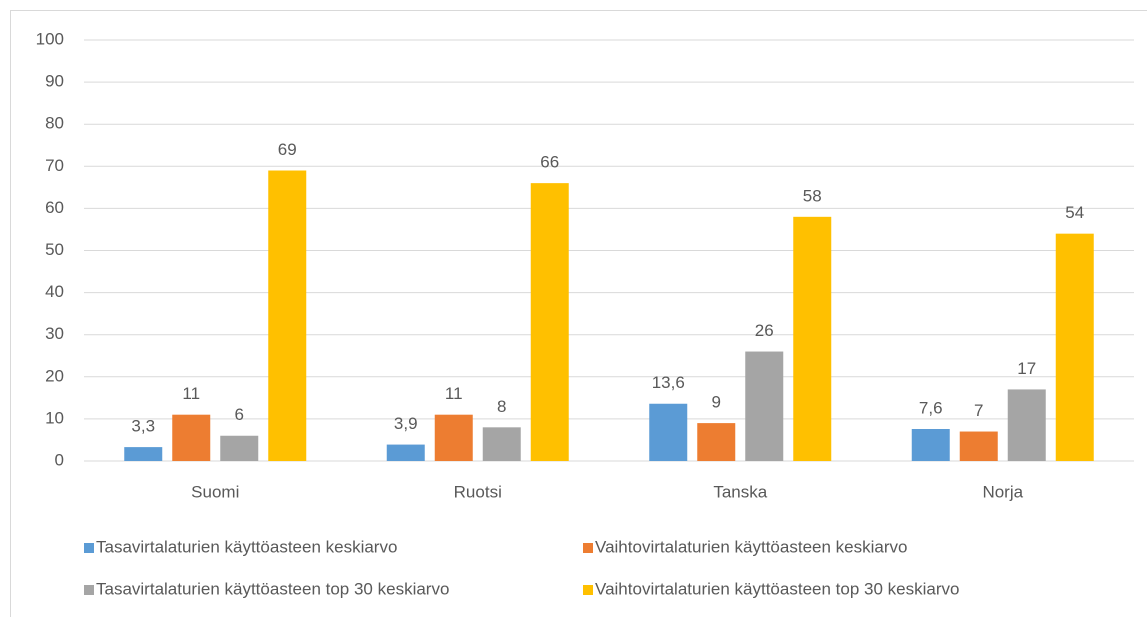 The height and width of the screenshot is (617, 1147). What do you see at coordinates (246, 546) in the screenshot?
I see `legend-label: Tasavirtalaturien käyttöasteen keskiarvo` at bounding box center [246, 546].